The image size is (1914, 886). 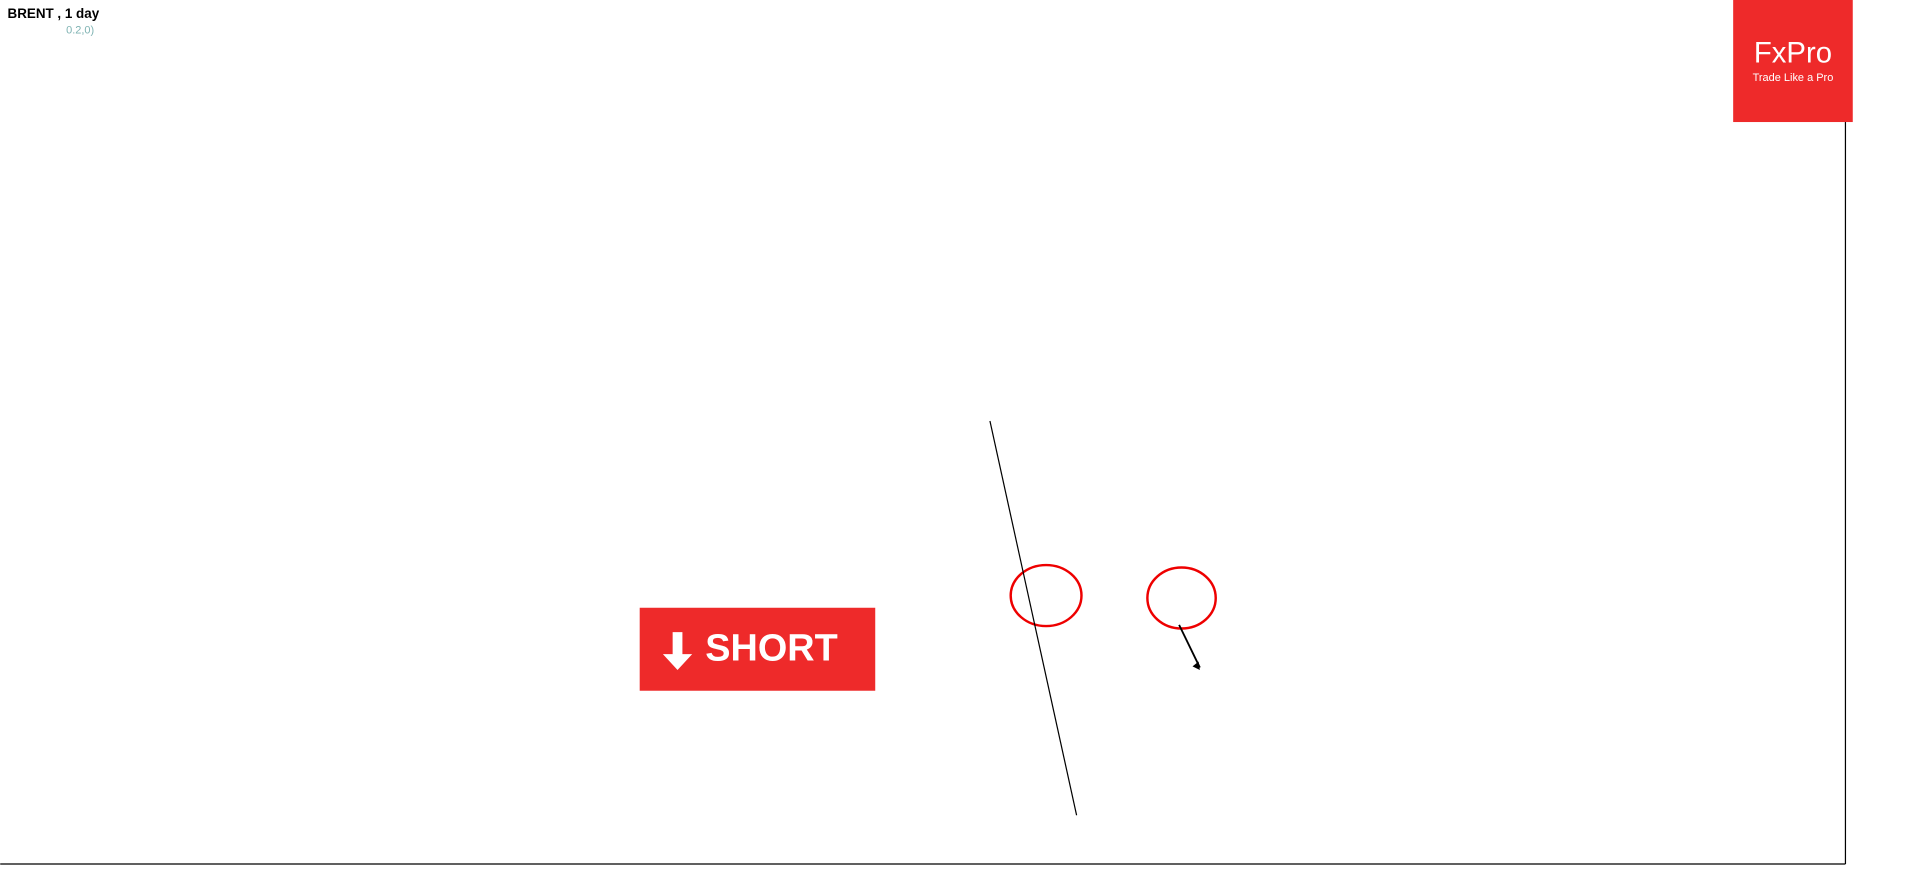 I want to click on wave-line, so click(x=1033, y=618).